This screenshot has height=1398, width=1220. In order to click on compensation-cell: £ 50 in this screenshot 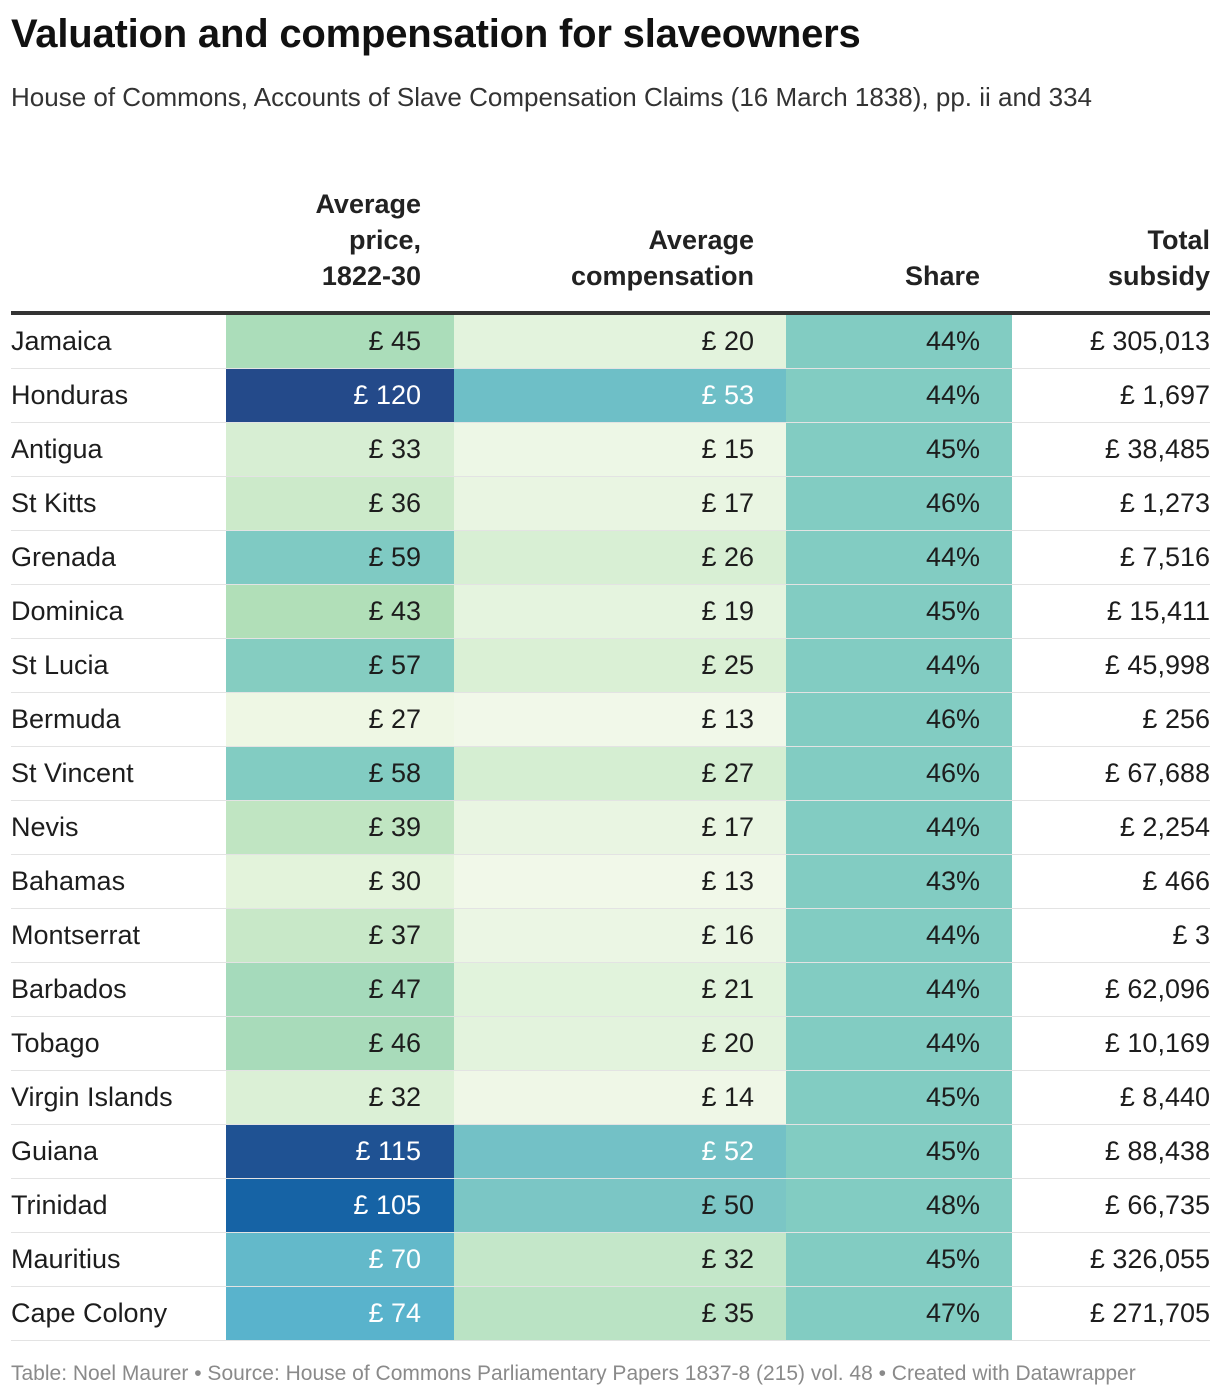, I will do `click(620, 1205)`.